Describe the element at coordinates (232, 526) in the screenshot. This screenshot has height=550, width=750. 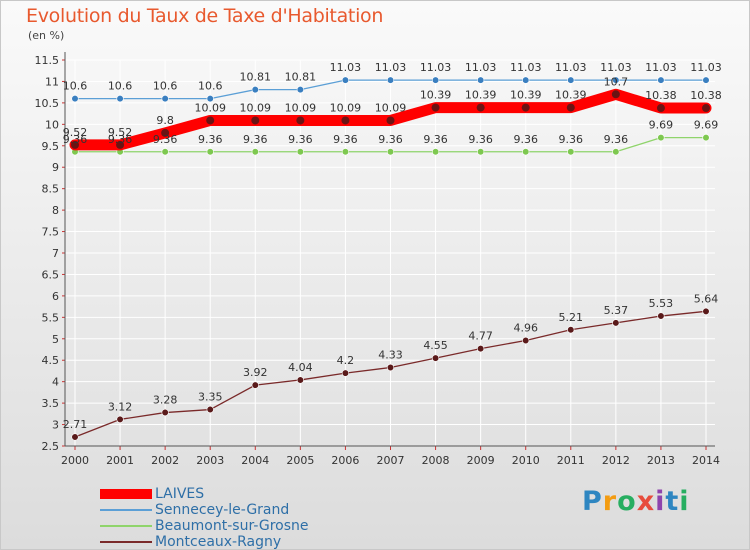
I see `legend-label: Beaumont-sur-Grosne` at that location.